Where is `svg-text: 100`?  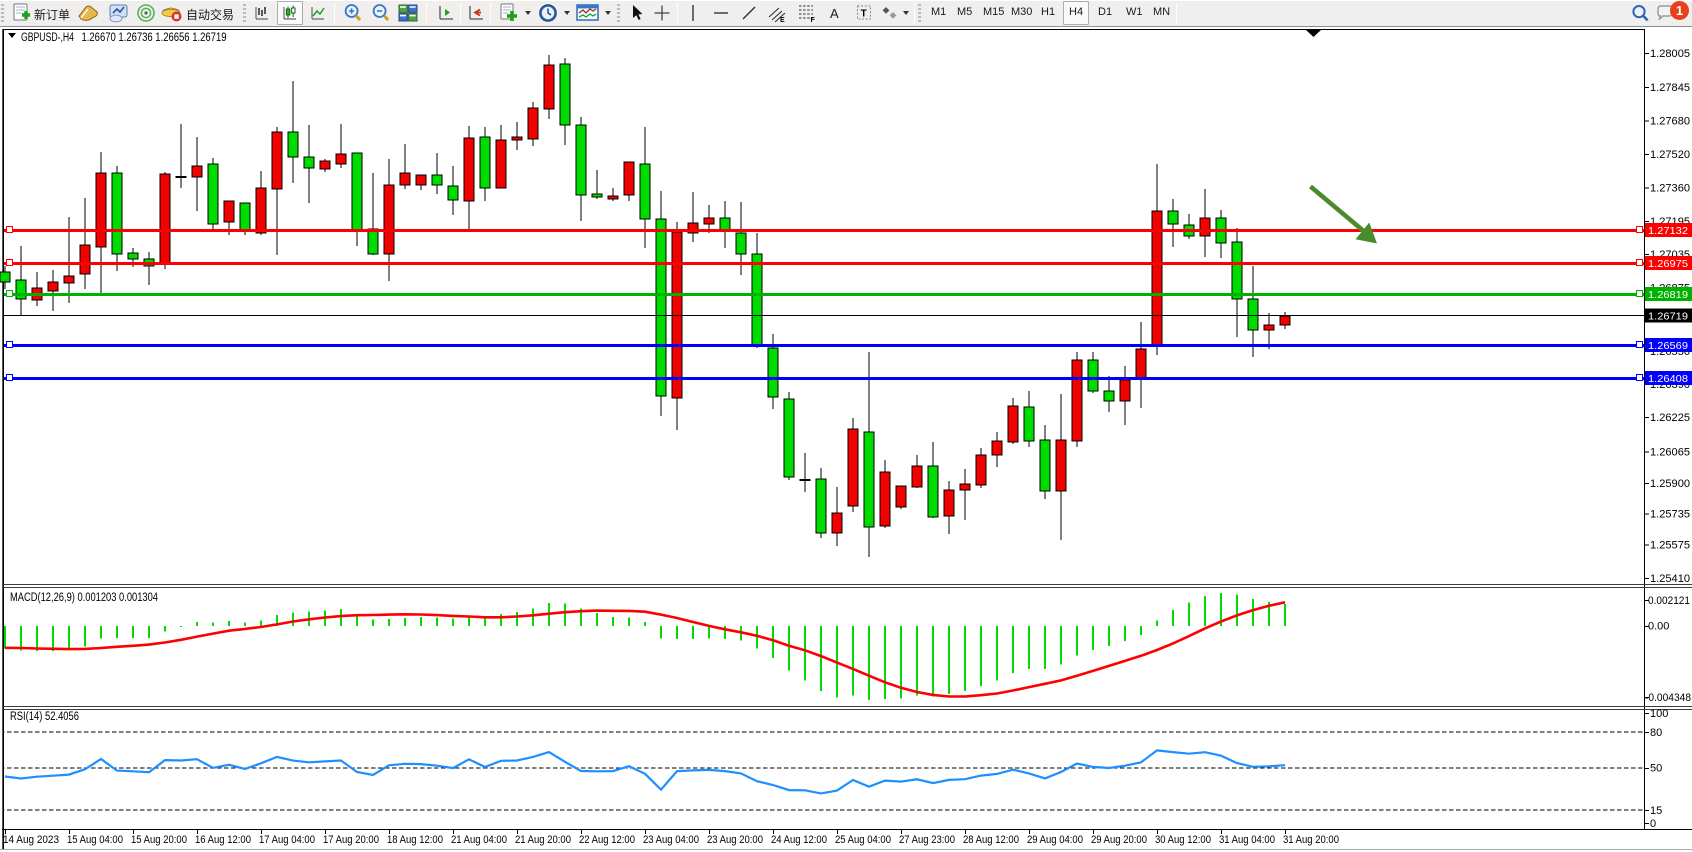
svg-text: 100 is located at coordinates (1659, 714).